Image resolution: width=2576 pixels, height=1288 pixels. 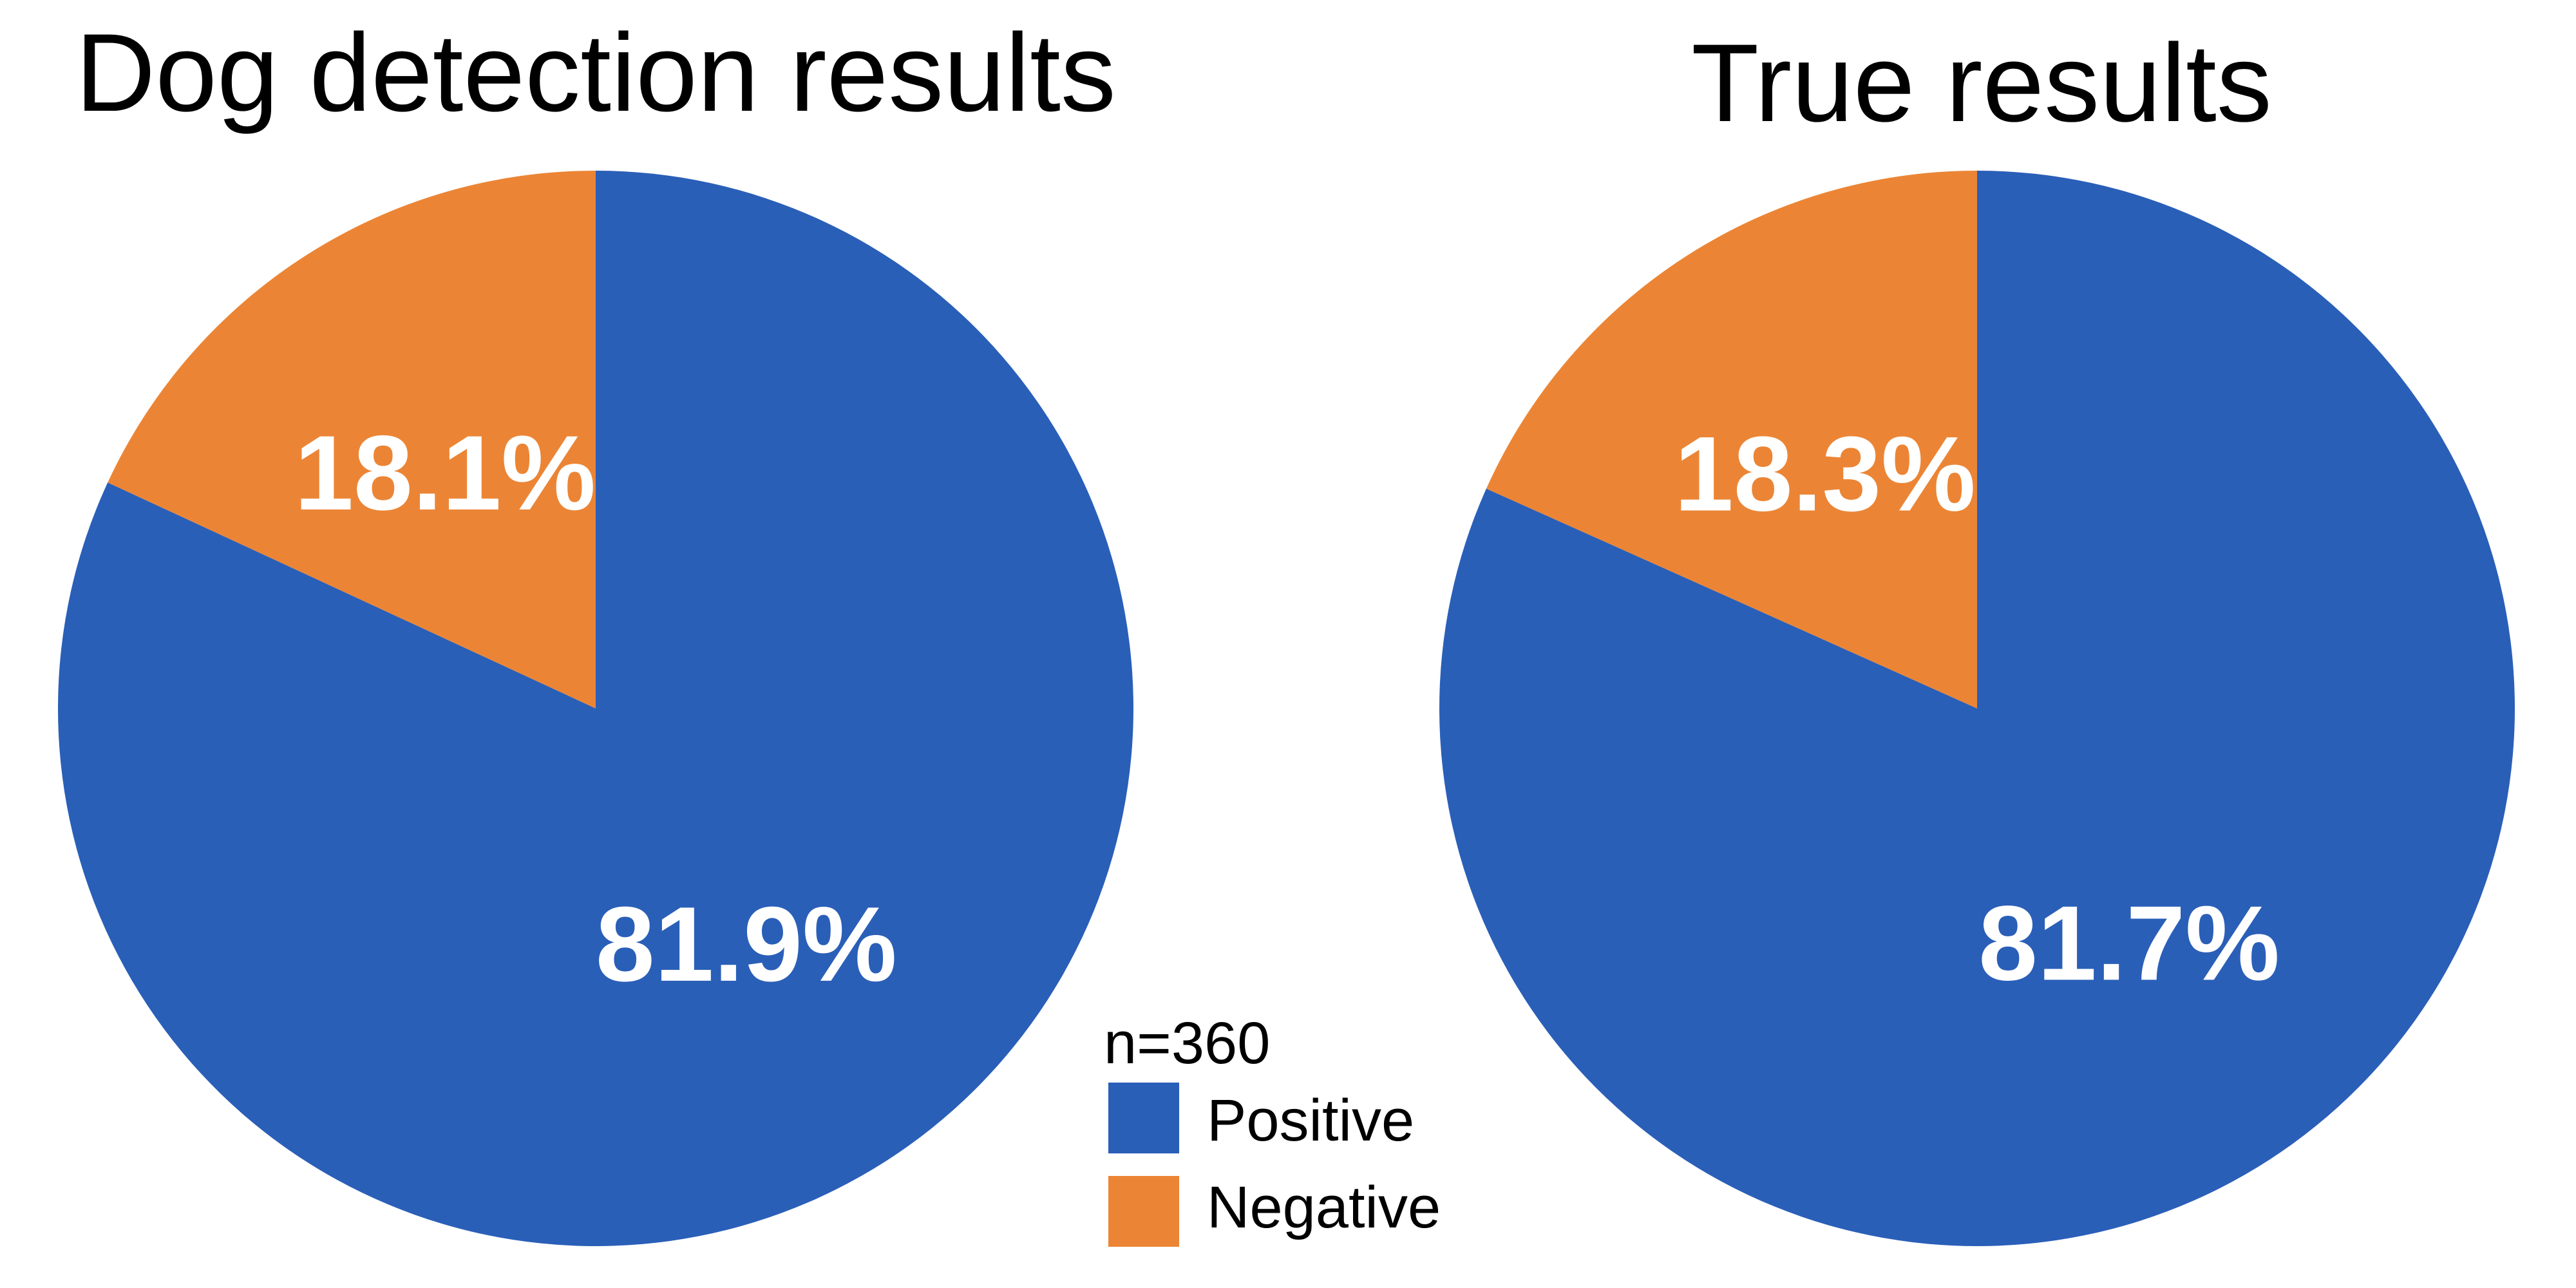 I want to click on legend: n=360 Positive Negative, so click(x=1272, y=1128).